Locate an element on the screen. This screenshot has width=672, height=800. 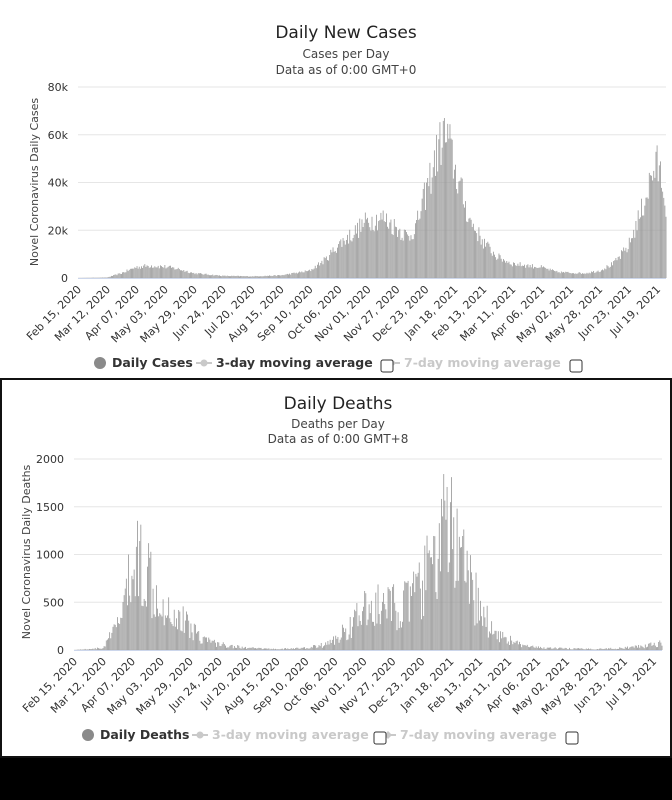
legend-item: Daily Deaths is located at coordinates (135, 734).